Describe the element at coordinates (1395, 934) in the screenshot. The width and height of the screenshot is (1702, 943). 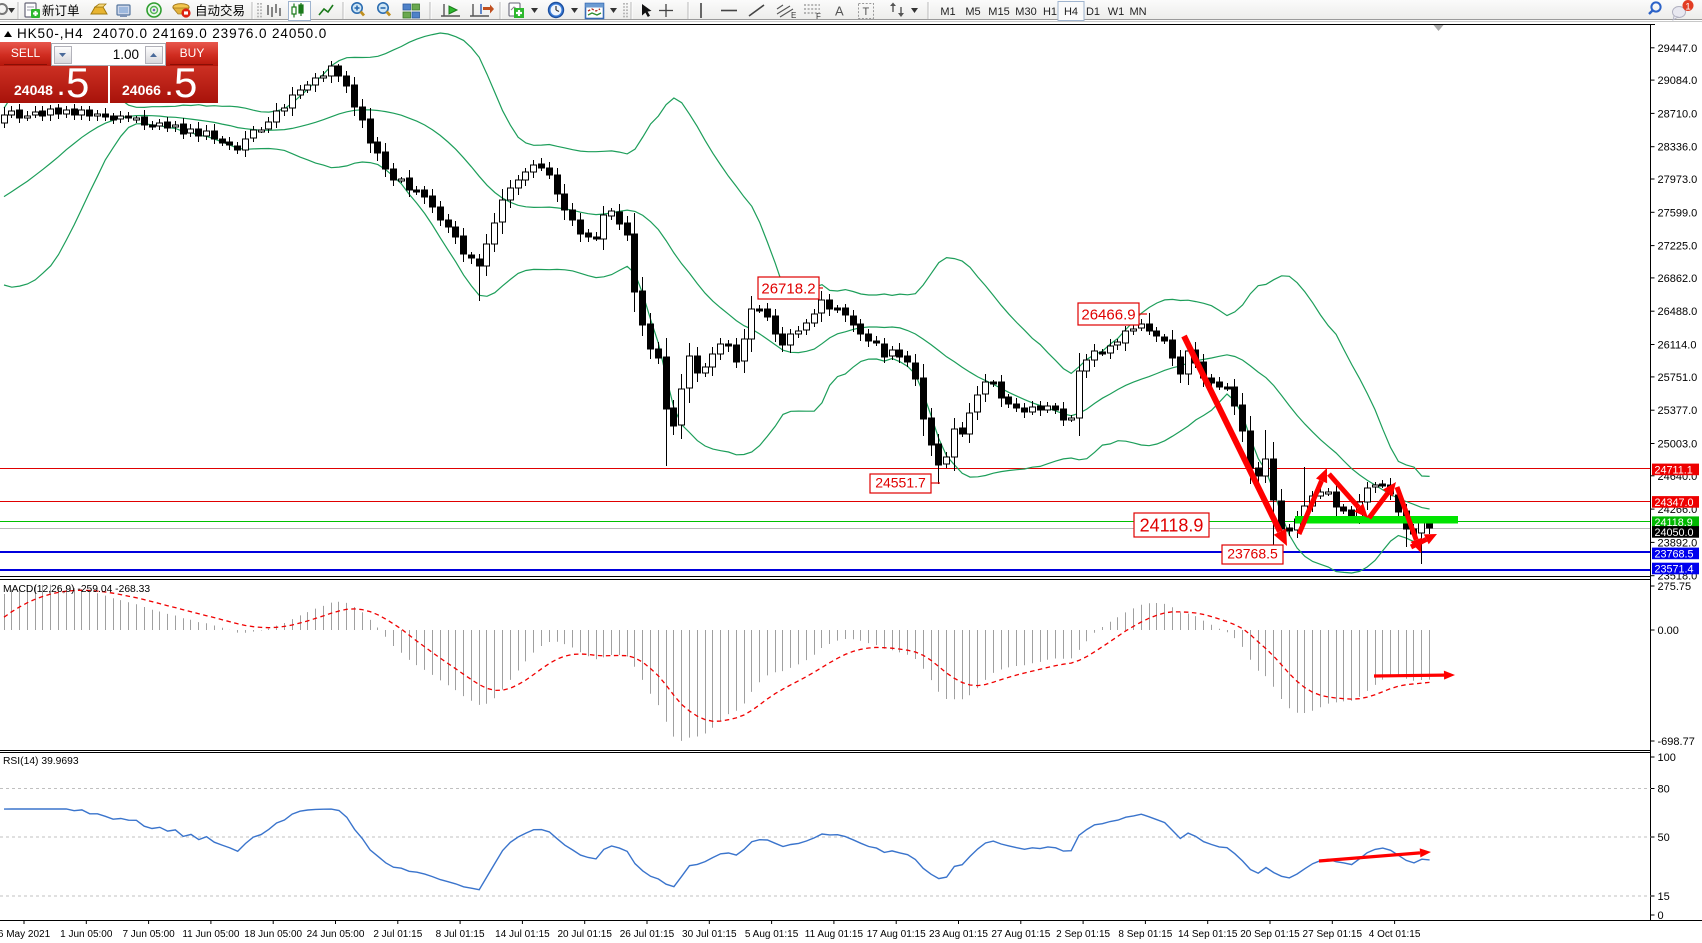
I see `svg-text: 4 Oct 01:15` at that location.